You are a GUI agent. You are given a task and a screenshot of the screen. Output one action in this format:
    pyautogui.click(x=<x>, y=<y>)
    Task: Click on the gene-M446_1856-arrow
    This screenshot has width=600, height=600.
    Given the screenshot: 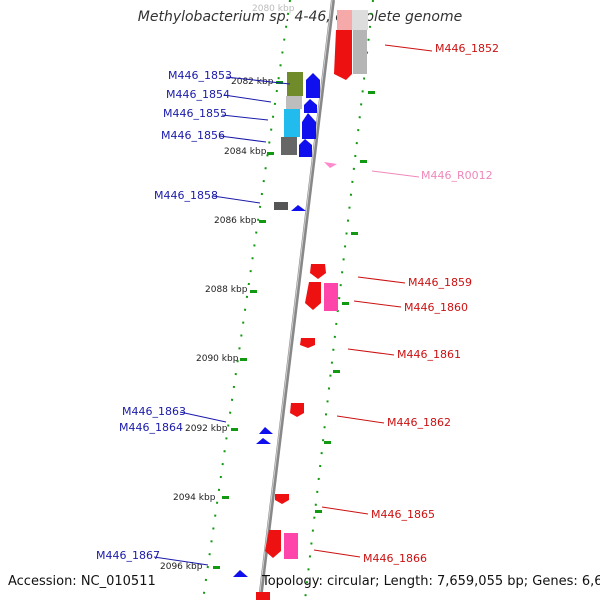 What is the action you would take?
    pyautogui.click(x=305, y=148)
    